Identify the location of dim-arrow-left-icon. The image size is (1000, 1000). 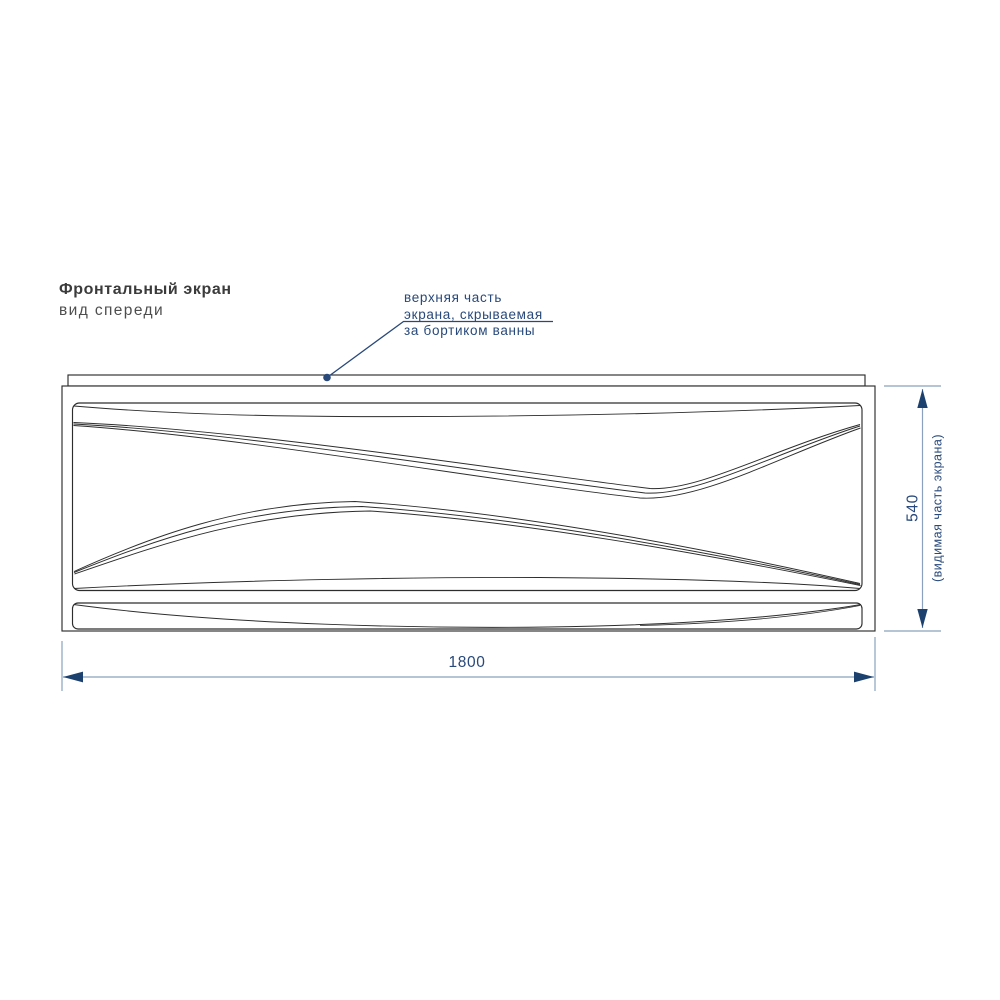
(73, 677).